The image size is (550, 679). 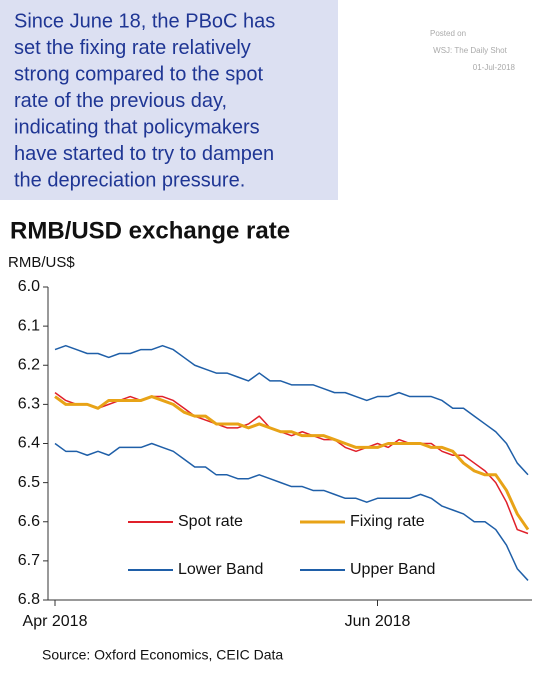 What do you see at coordinates (129, 180) in the screenshot?
I see `annotation-line: the depreciation pressure.` at bounding box center [129, 180].